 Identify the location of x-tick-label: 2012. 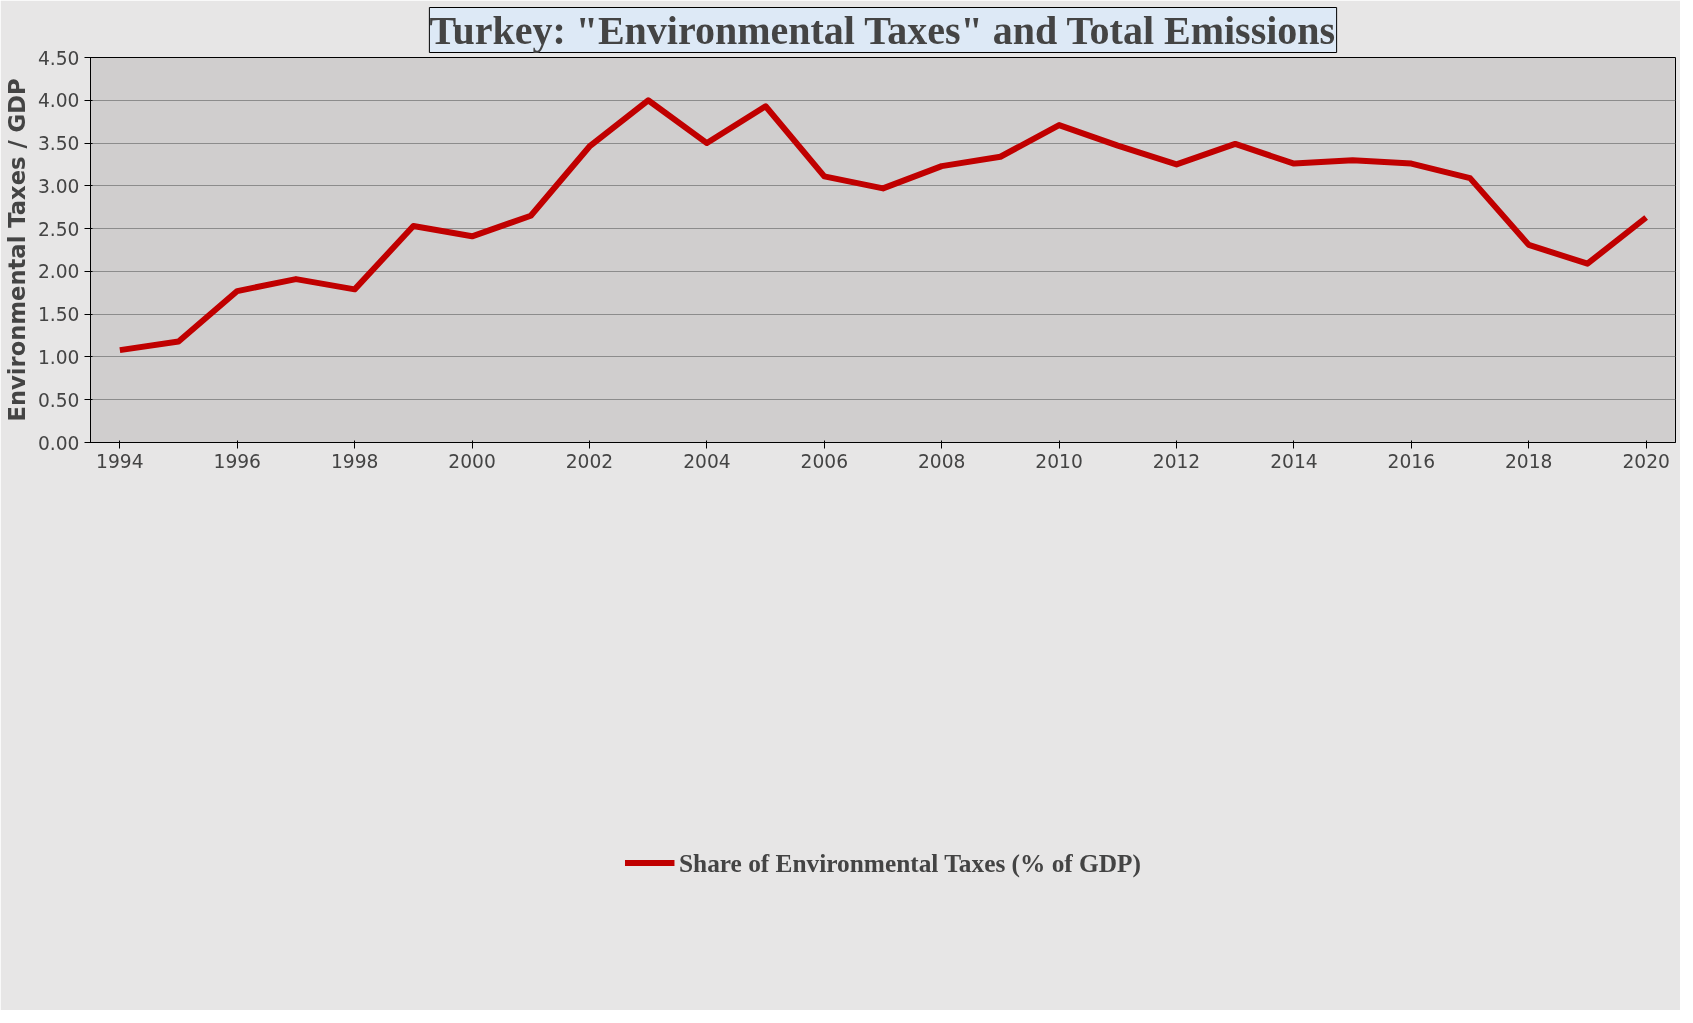
(1176, 461).